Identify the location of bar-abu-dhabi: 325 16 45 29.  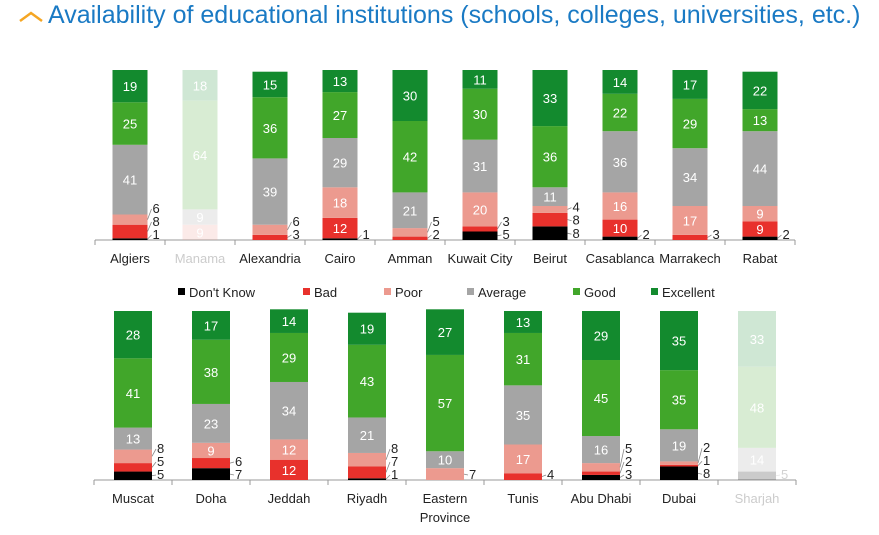
(607, 396).